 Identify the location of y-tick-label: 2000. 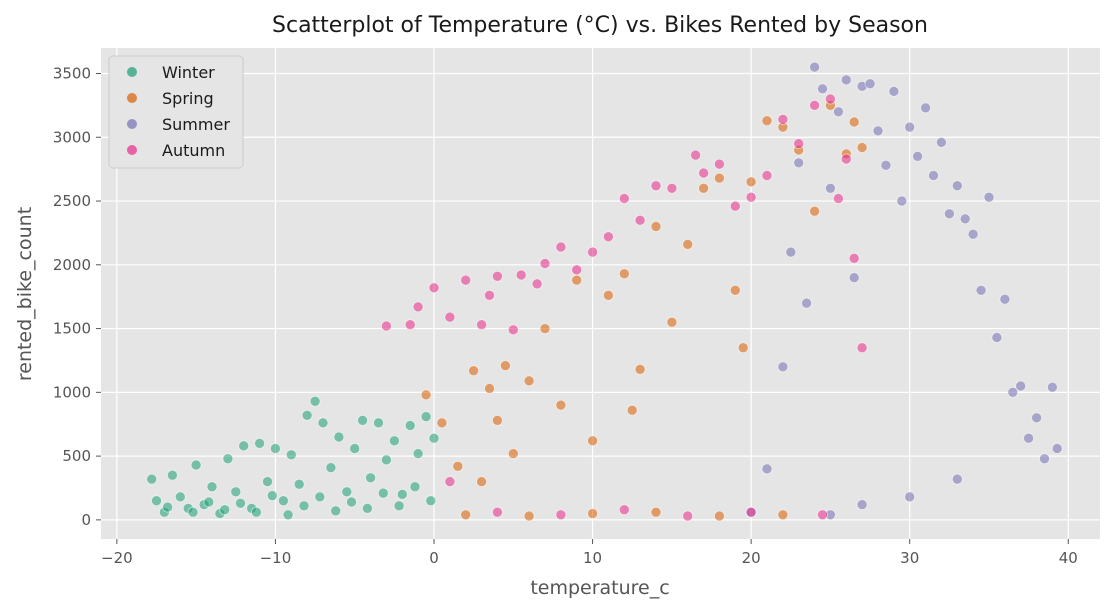
(72, 265).